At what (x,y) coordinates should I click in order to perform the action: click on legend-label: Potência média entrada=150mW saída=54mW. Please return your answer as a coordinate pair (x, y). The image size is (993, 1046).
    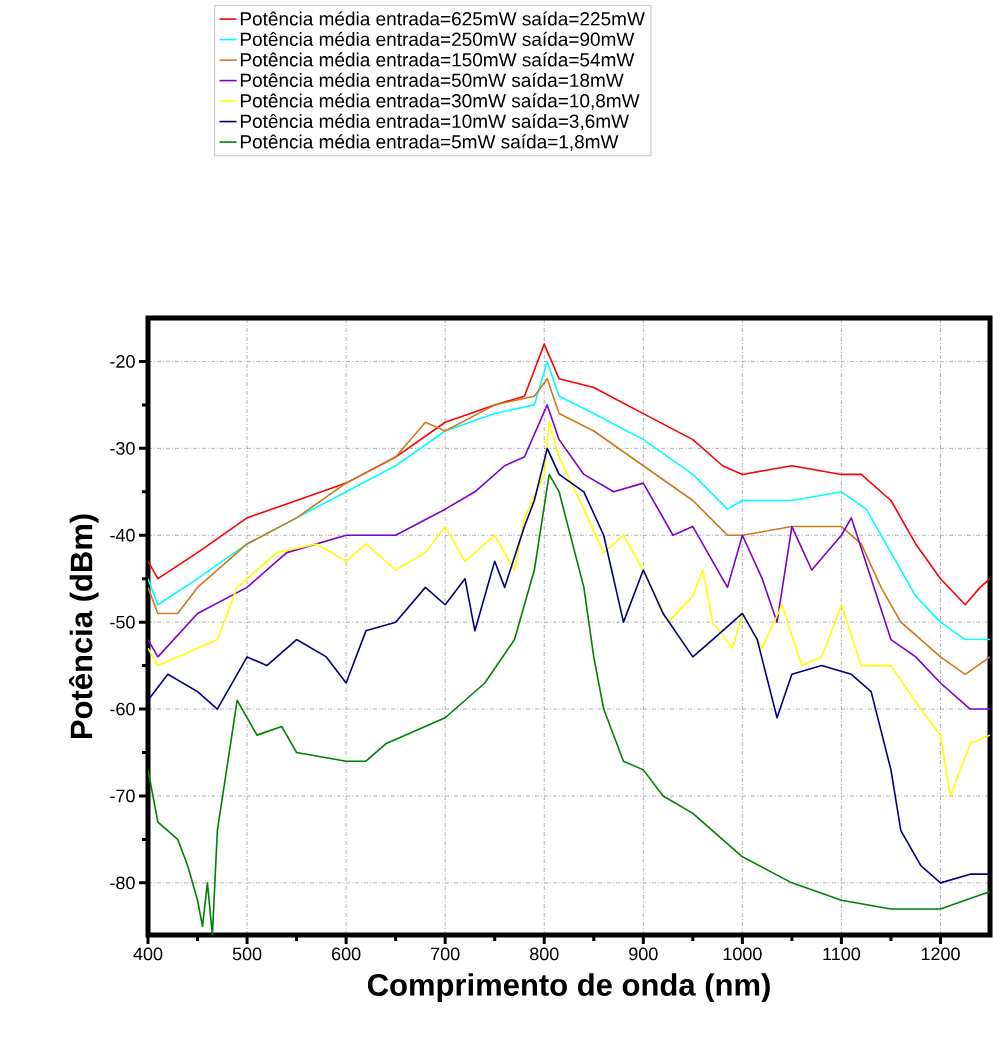
    Looking at the image, I should click on (437, 59).